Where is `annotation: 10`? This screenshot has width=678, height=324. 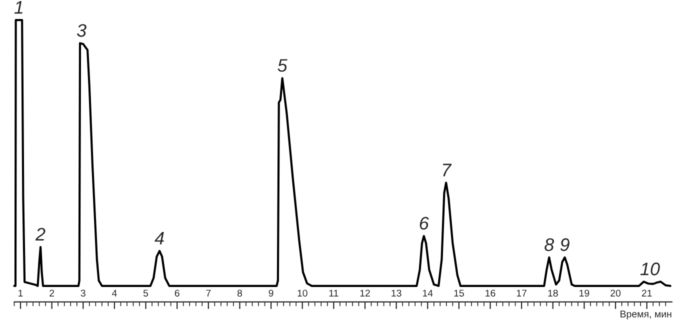 annotation: 10 is located at coordinates (650, 269).